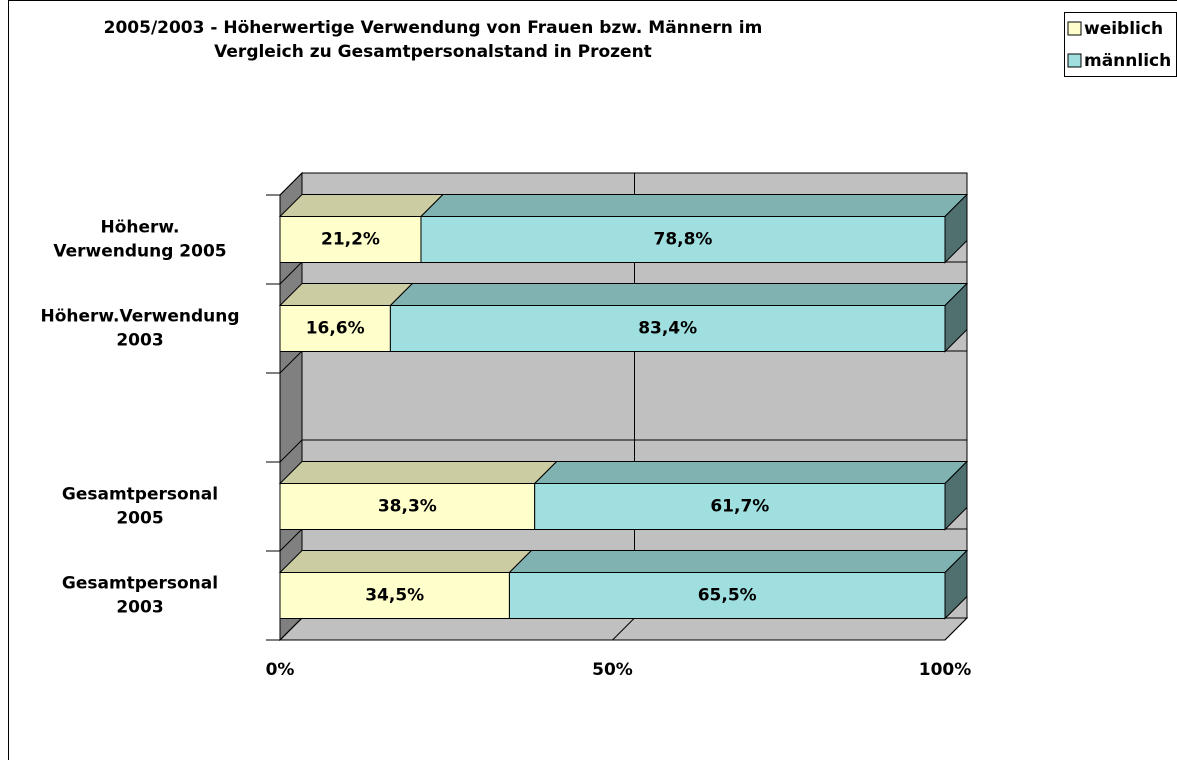 This screenshot has width=1177, height=760. What do you see at coordinates (280, 670) in the screenshot?
I see `x-tick-label: 0%` at bounding box center [280, 670].